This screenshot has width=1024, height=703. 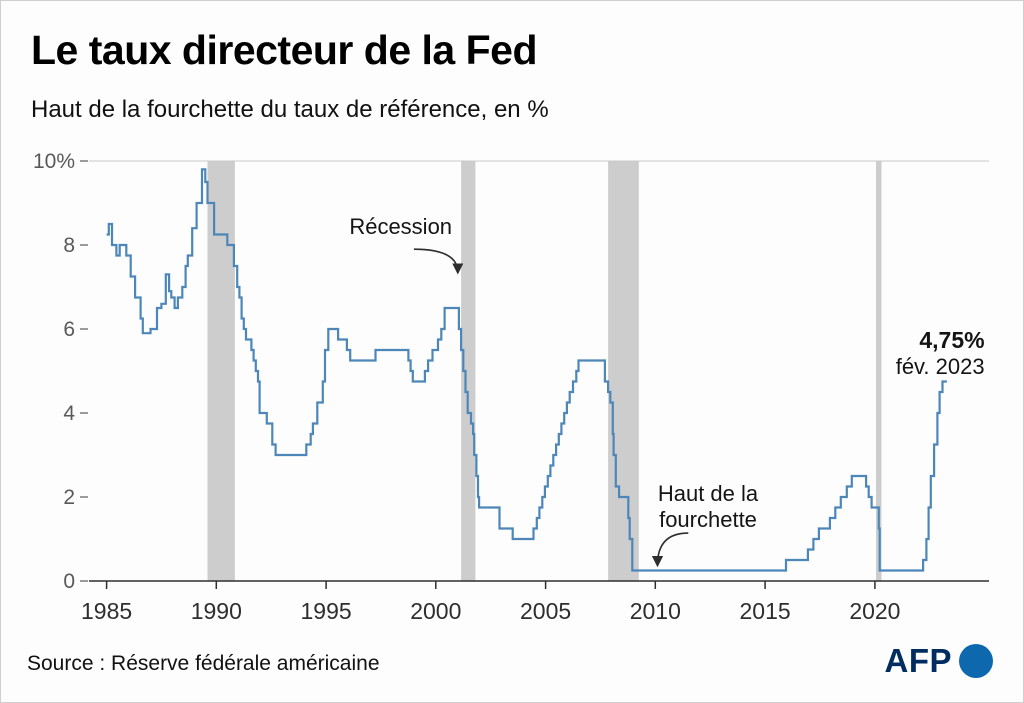 I want to click on latest-value-annotation: 4,75%, so click(x=951, y=340).